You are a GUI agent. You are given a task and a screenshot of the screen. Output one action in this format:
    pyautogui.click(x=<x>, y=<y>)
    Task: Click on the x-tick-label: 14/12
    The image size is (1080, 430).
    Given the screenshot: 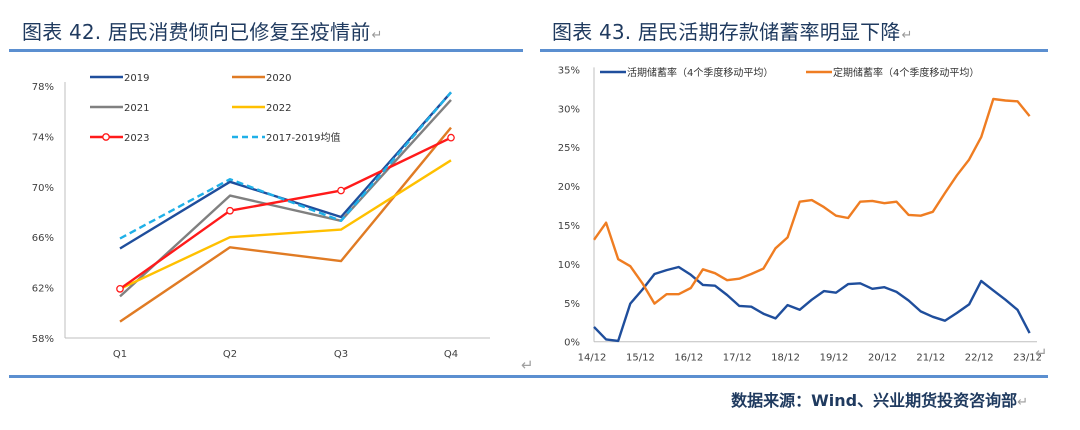 What is the action you would take?
    pyautogui.click(x=592, y=358)
    